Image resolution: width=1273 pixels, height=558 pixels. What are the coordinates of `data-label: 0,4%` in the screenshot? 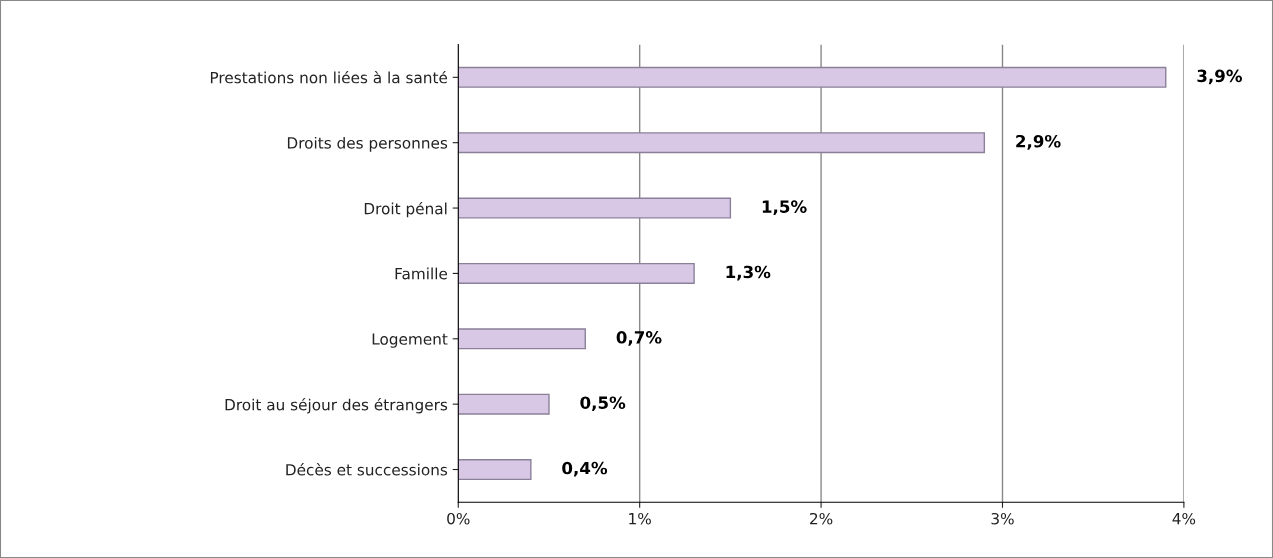 It's located at (585, 469).